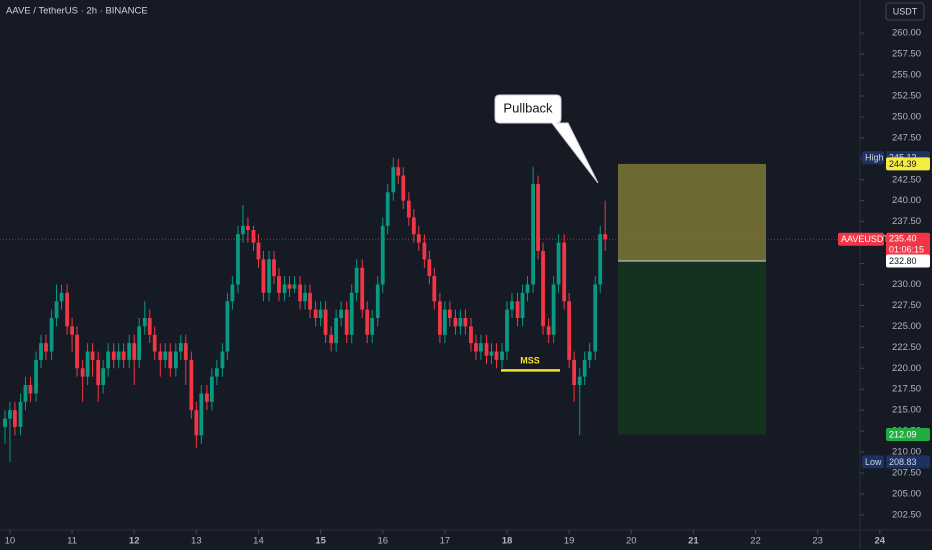  What do you see at coordinates (873, 462) in the screenshot?
I see `low-label-bg` at bounding box center [873, 462].